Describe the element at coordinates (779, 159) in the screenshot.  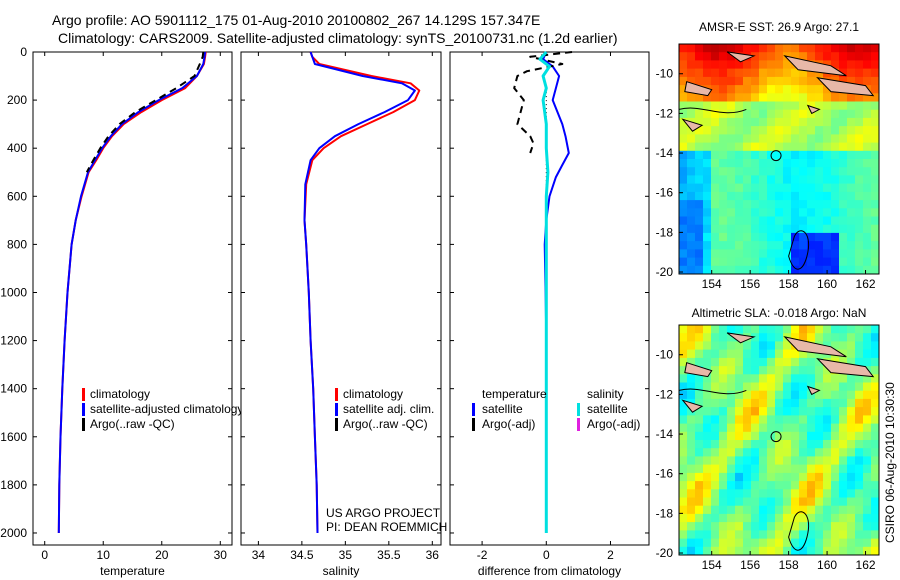
I see `map-frame` at that location.